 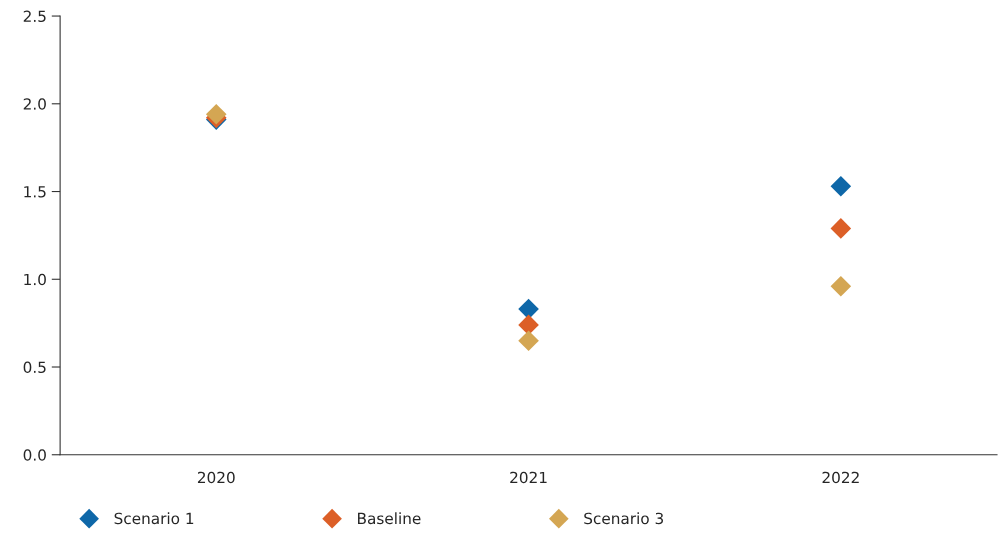 I want to click on y-tick-label: 2.5, so click(x=34, y=16).